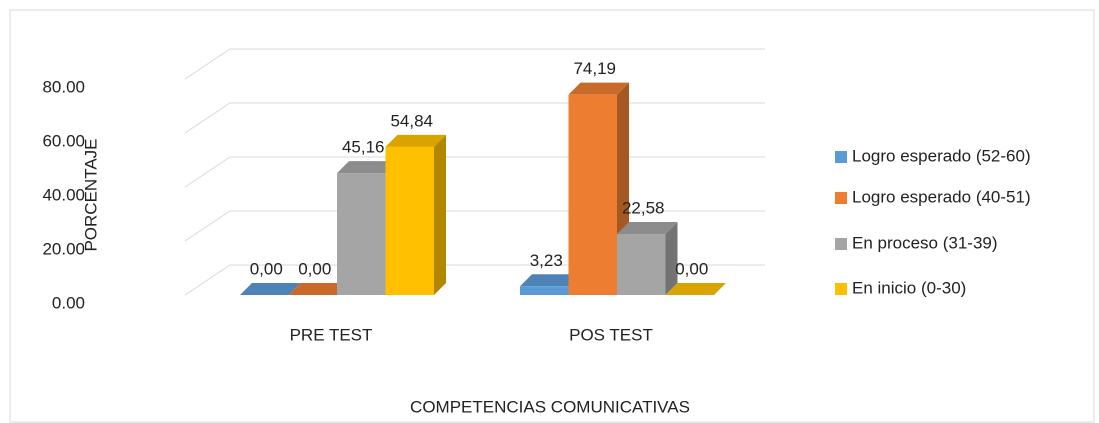 The height and width of the screenshot is (423, 1099). What do you see at coordinates (594, 68) in the screenshot?
I see `value-label: 74,19` at bounding box center [594, 68].